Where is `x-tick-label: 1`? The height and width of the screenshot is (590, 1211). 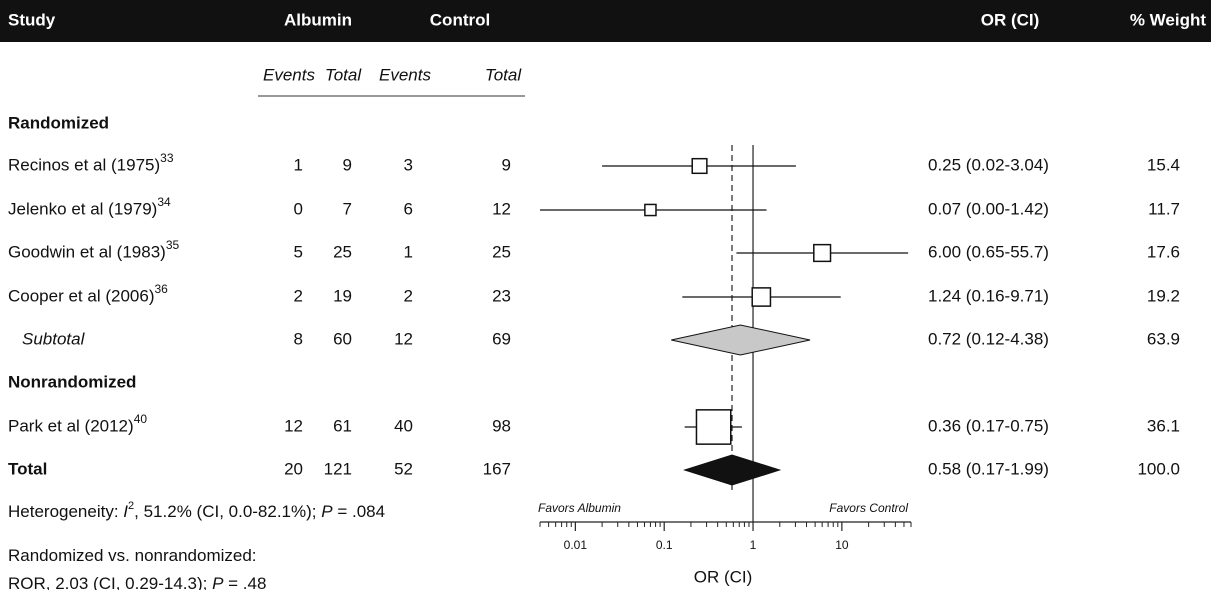 x-tick-label: 1 is located at coordinates (753, 545).